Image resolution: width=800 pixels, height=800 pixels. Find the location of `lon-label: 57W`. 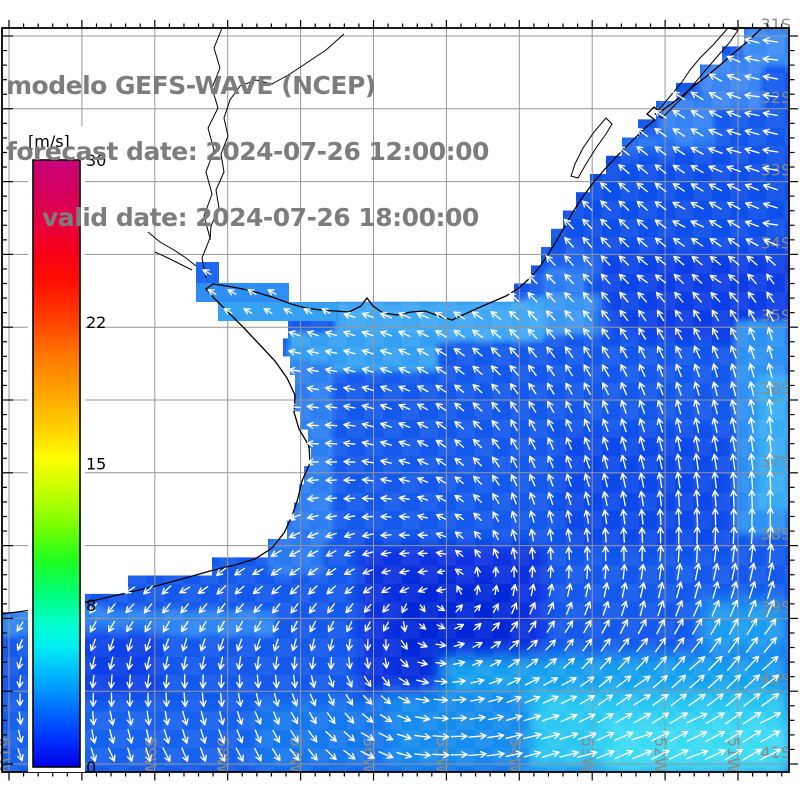

lon-label: 57W is located at coordinates (296, 755).